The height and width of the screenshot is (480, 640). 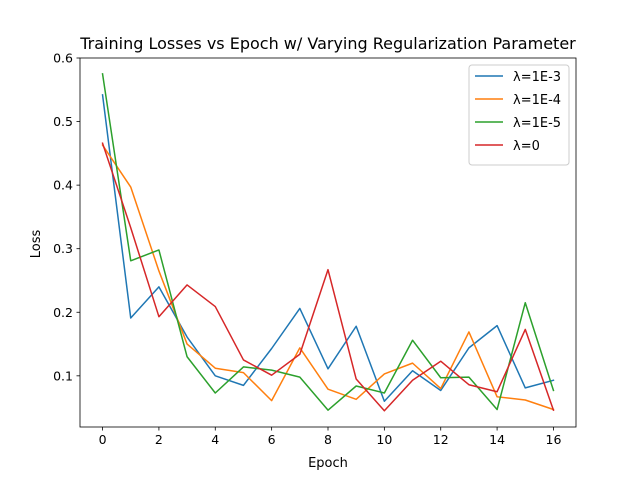 I want to click on x-tick-label: 12, so click(x=441, y=439).